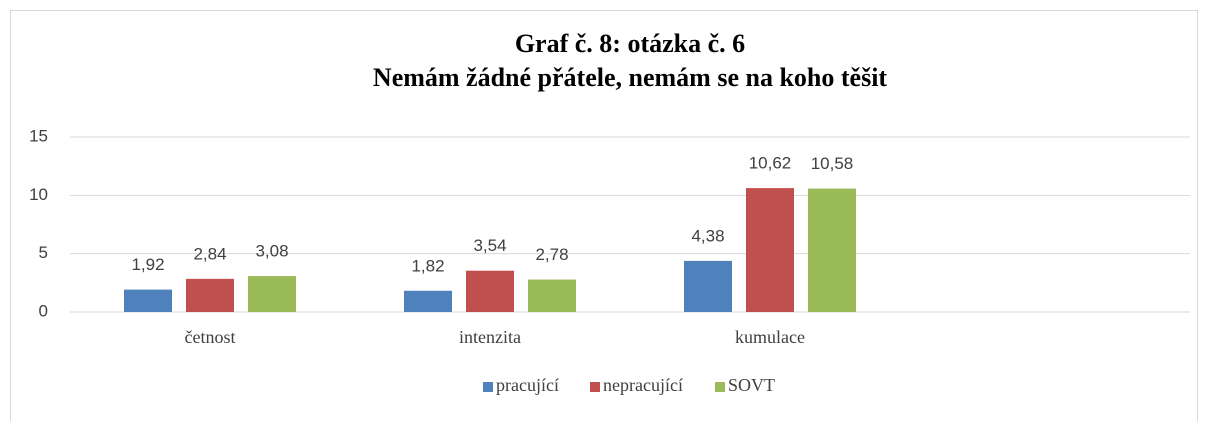 This screenshot has width=1208, height=421. I want to click on data-label: 4,38, so click(707, 235).